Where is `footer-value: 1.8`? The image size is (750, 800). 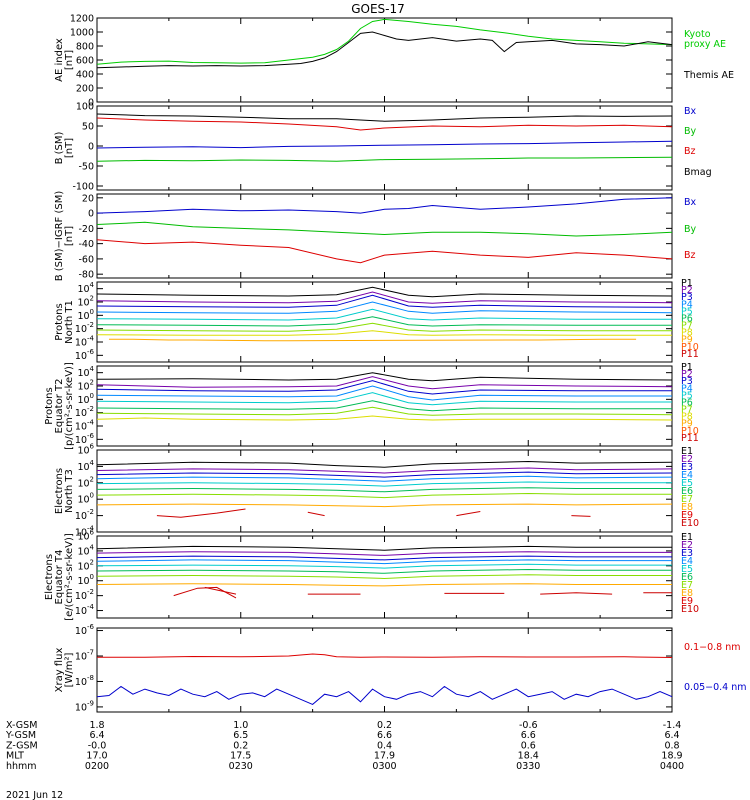 footer-value: 1.8 is located at coordinates (96, 725).